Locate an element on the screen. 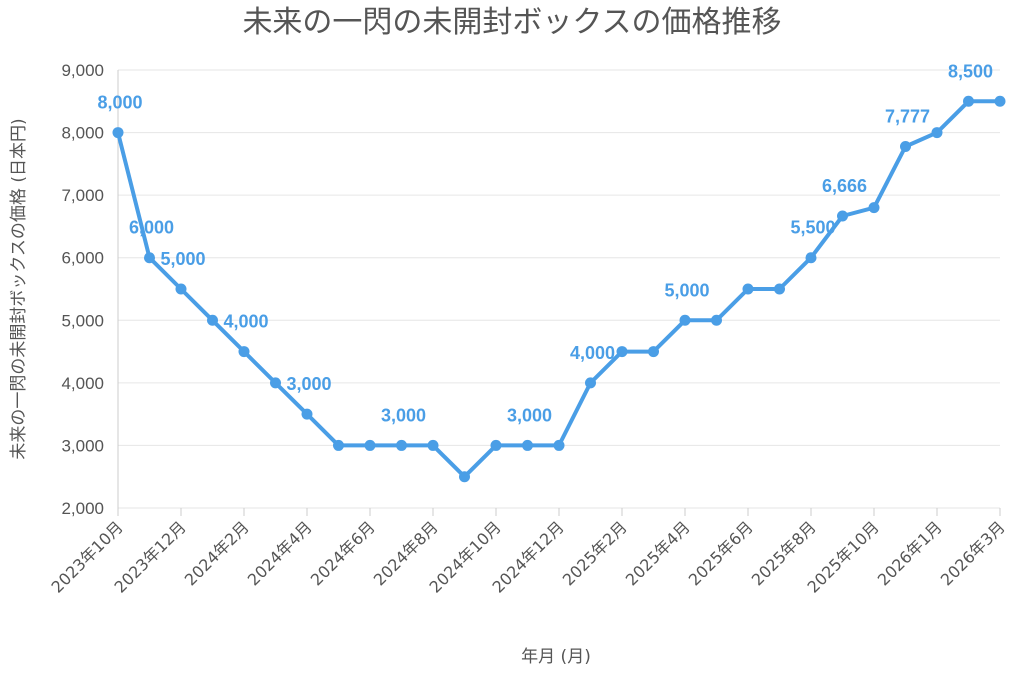 Image resolution: width=1024 pixels, height=676 pixels. y-tick-label: 6,000 is located at coordinates (82, 258).